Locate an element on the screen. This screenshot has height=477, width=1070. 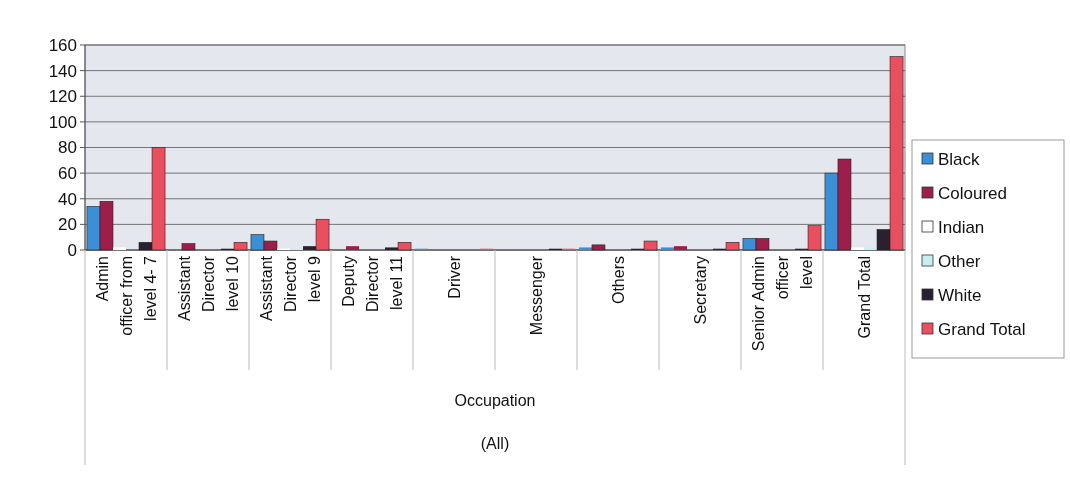
legend-label: Black is located at coordinates (959, 159).